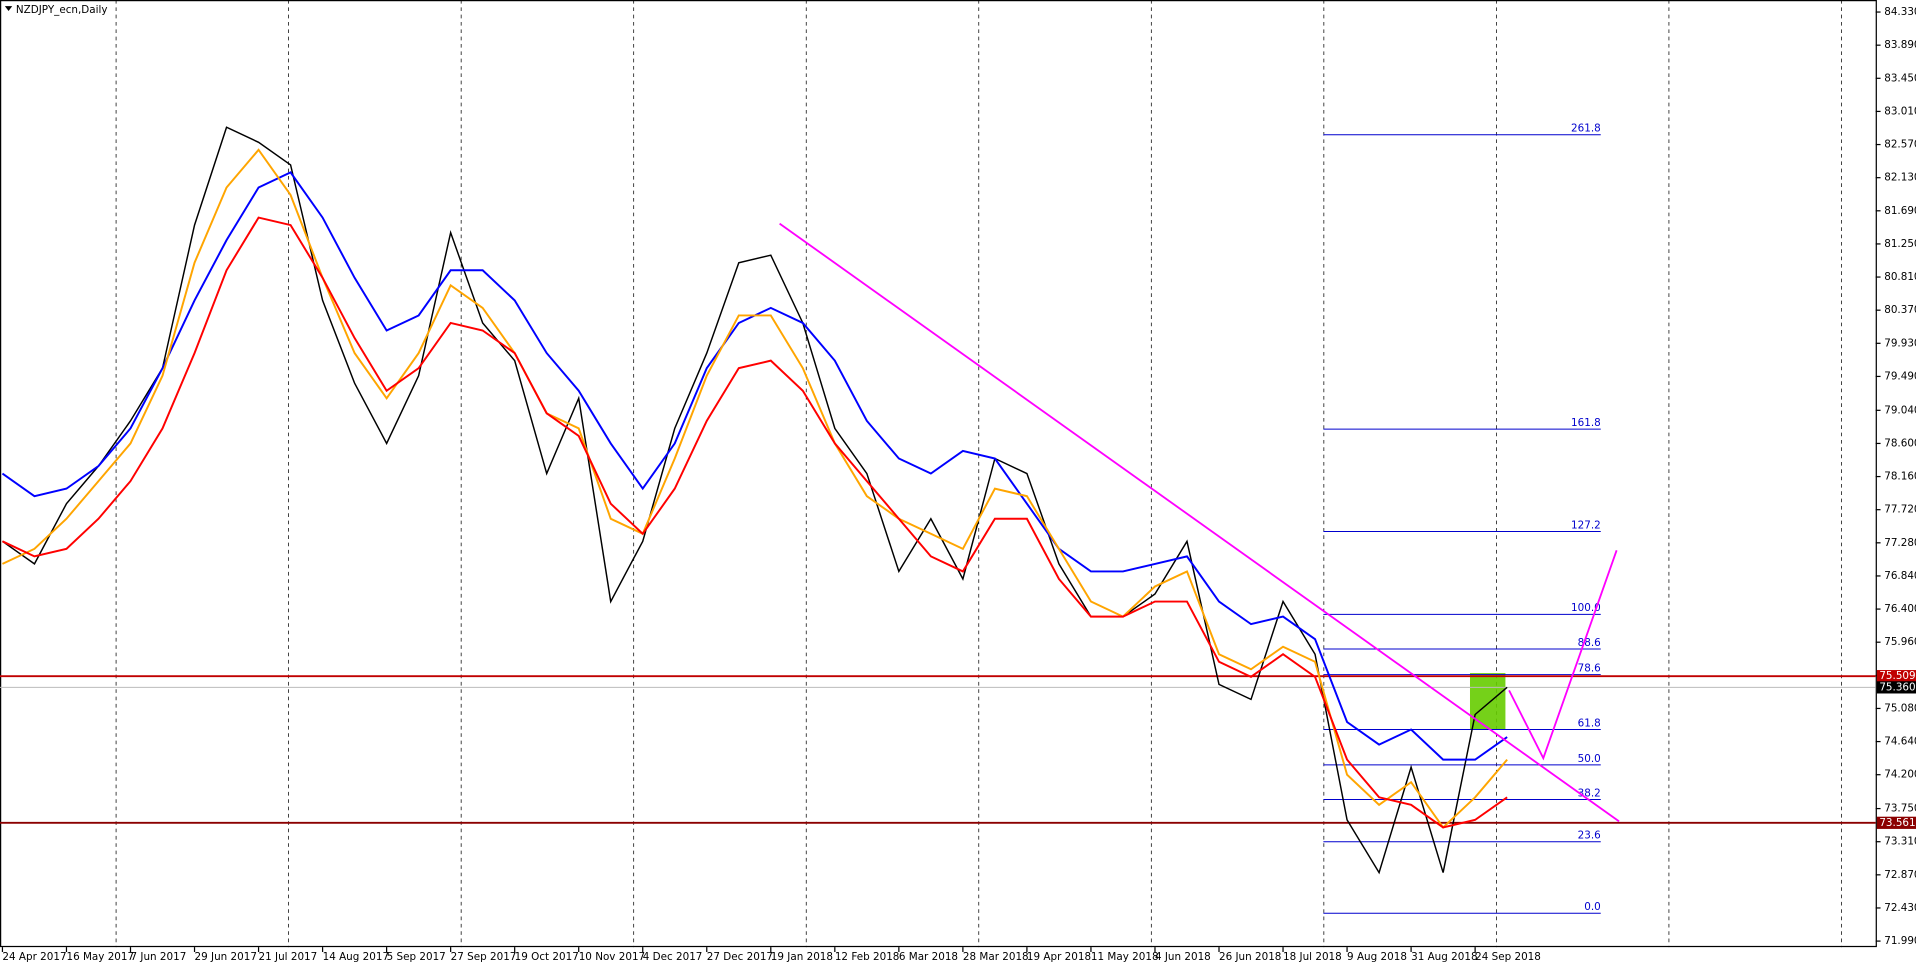 The image size is (1916, 963). I want to click on y-tick-label: 72.430, so click(1900, 908).